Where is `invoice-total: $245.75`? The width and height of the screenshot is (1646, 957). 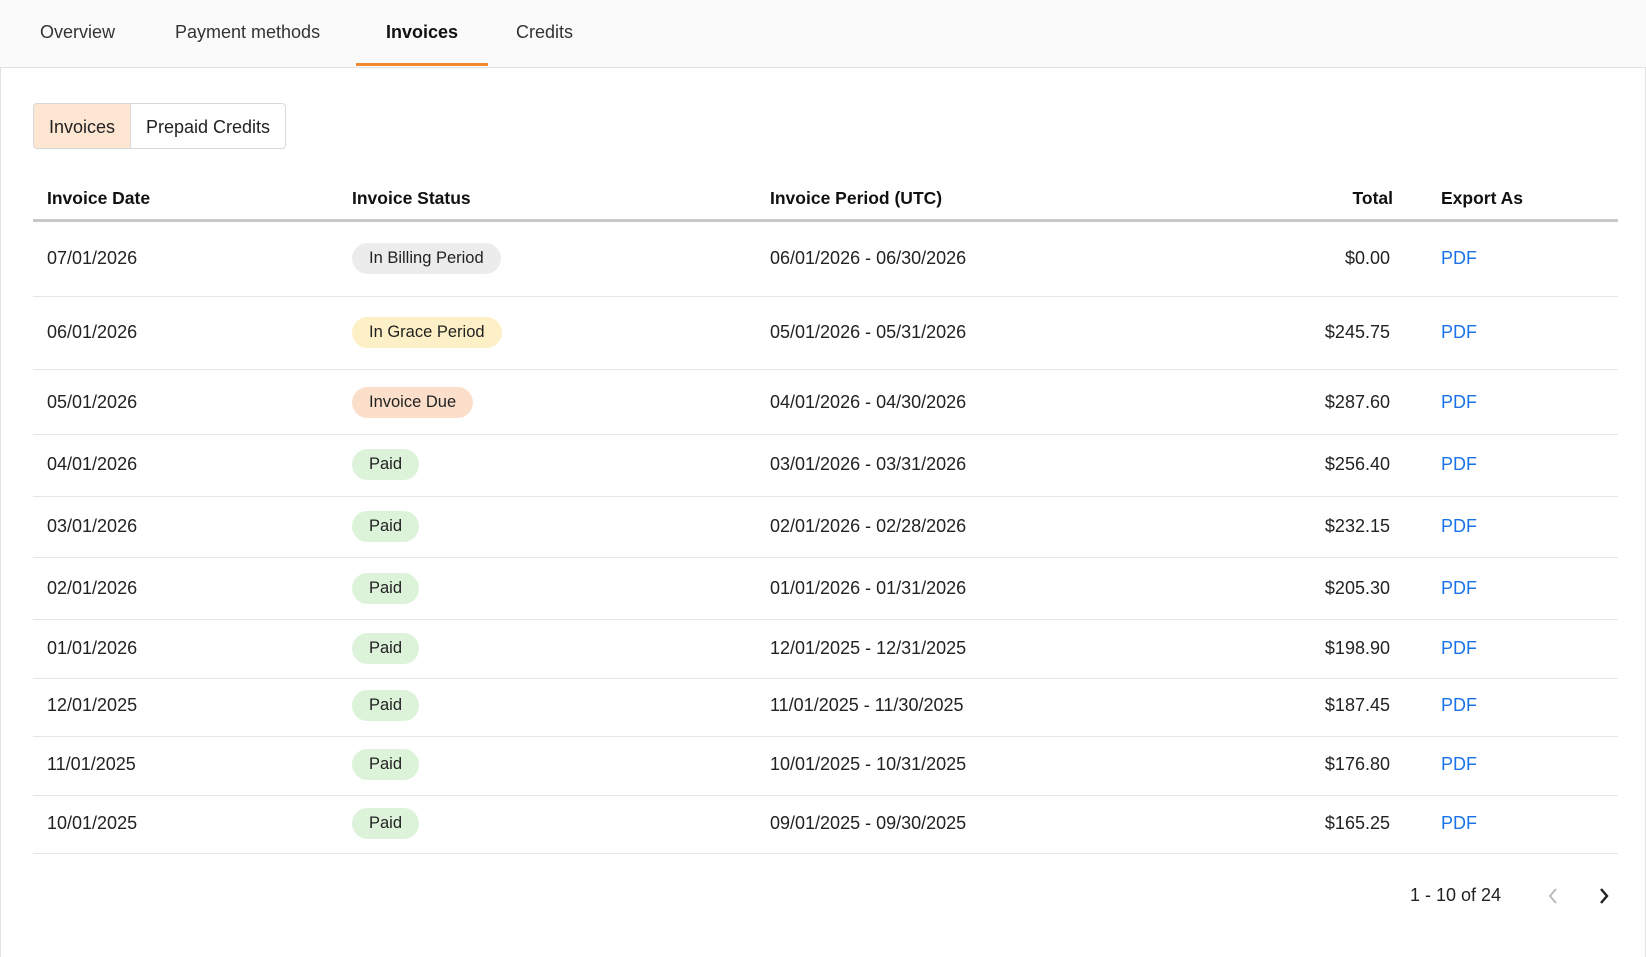 invoice-total: $245.75 is located at coordinates (1357, 332).